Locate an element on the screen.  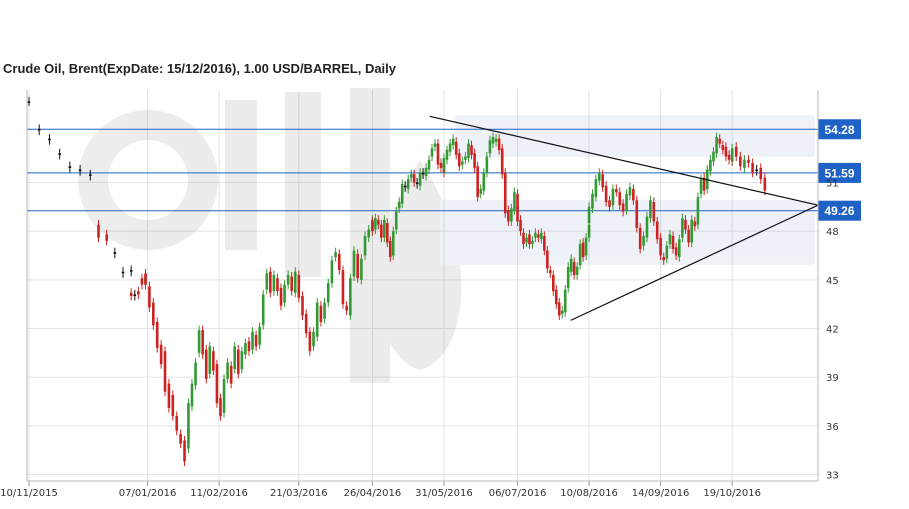
y-tick-label: 42 is located at coordinates (832, 329).